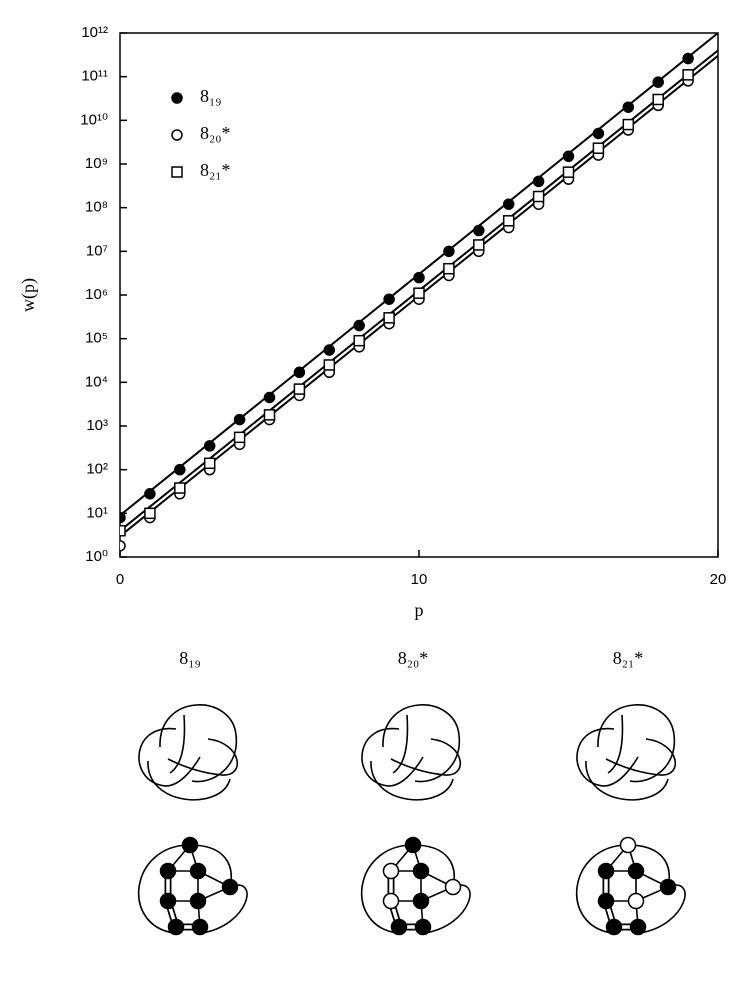 This screenshot has height=1007, width=729. I want to click on x-tick-label: 20, so click(718, 579).